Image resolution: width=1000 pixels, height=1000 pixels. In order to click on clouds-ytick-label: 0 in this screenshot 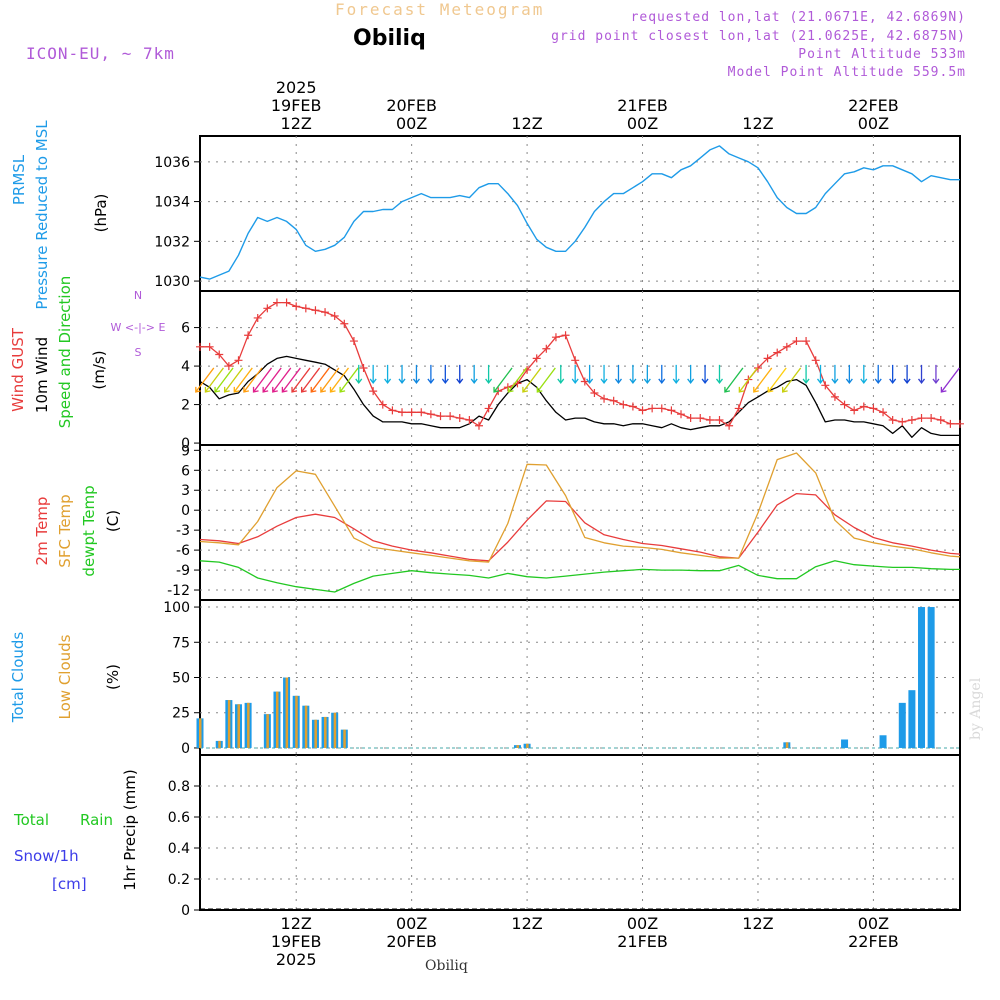, I will do `click(185, 749)`.